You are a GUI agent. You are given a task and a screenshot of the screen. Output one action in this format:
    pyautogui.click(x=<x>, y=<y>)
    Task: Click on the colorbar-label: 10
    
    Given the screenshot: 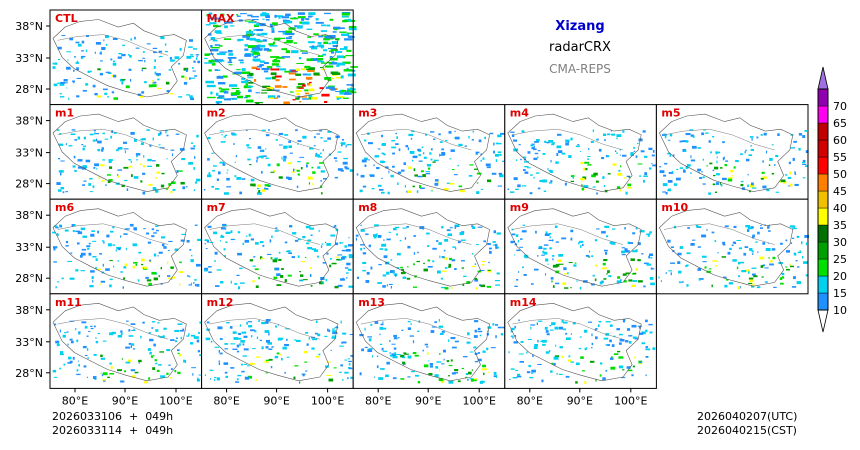 What is the action you would take?
    pyautogui.click(x=840, y=310)
    